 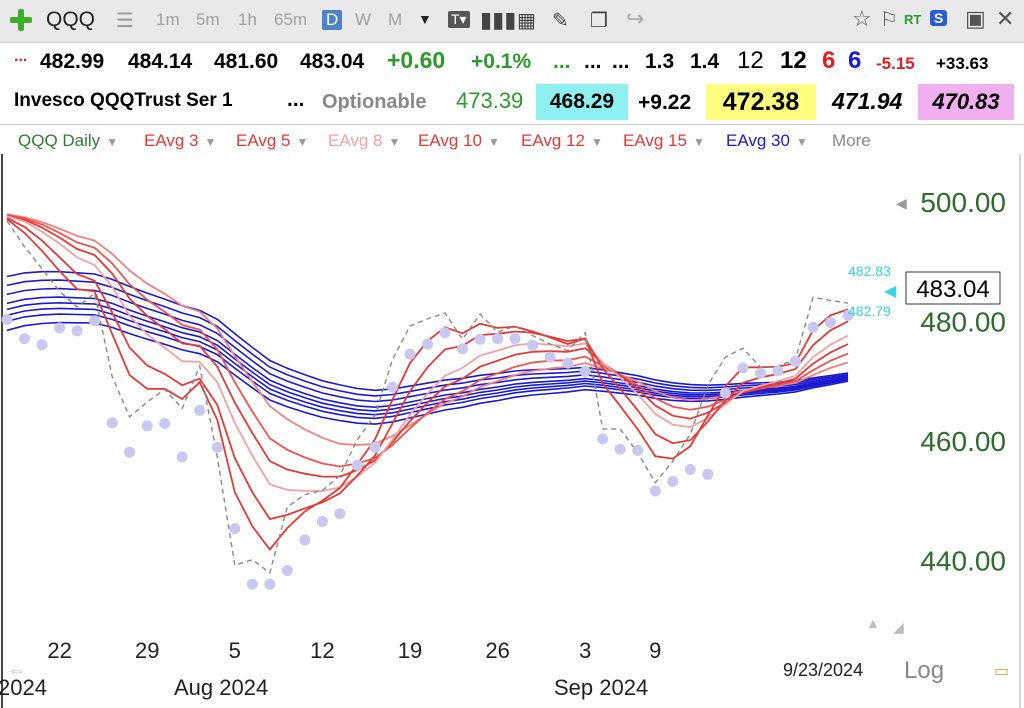 What do you see at coordinates (869, 271) in the screenshot?
I see `band-label-top: 482.83` at bounding box center [869, 271].